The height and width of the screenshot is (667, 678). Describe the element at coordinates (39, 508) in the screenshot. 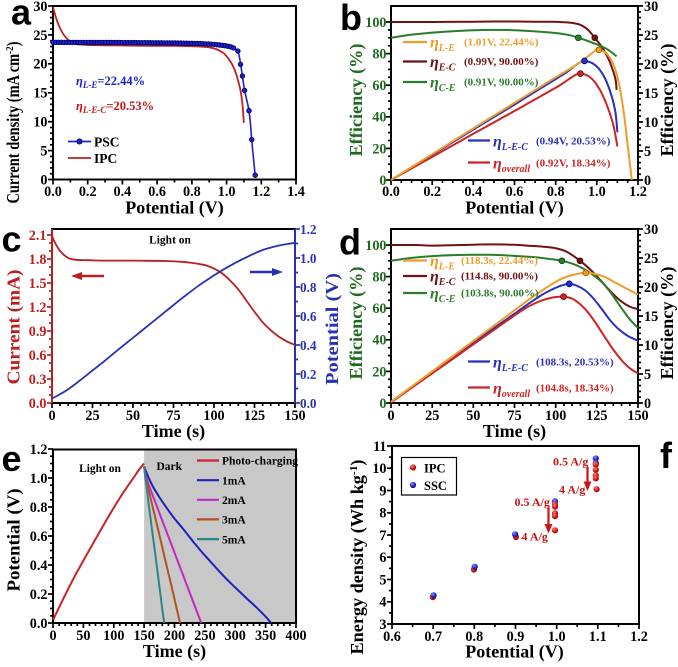

I see `svg-text: 0.8` at that location.